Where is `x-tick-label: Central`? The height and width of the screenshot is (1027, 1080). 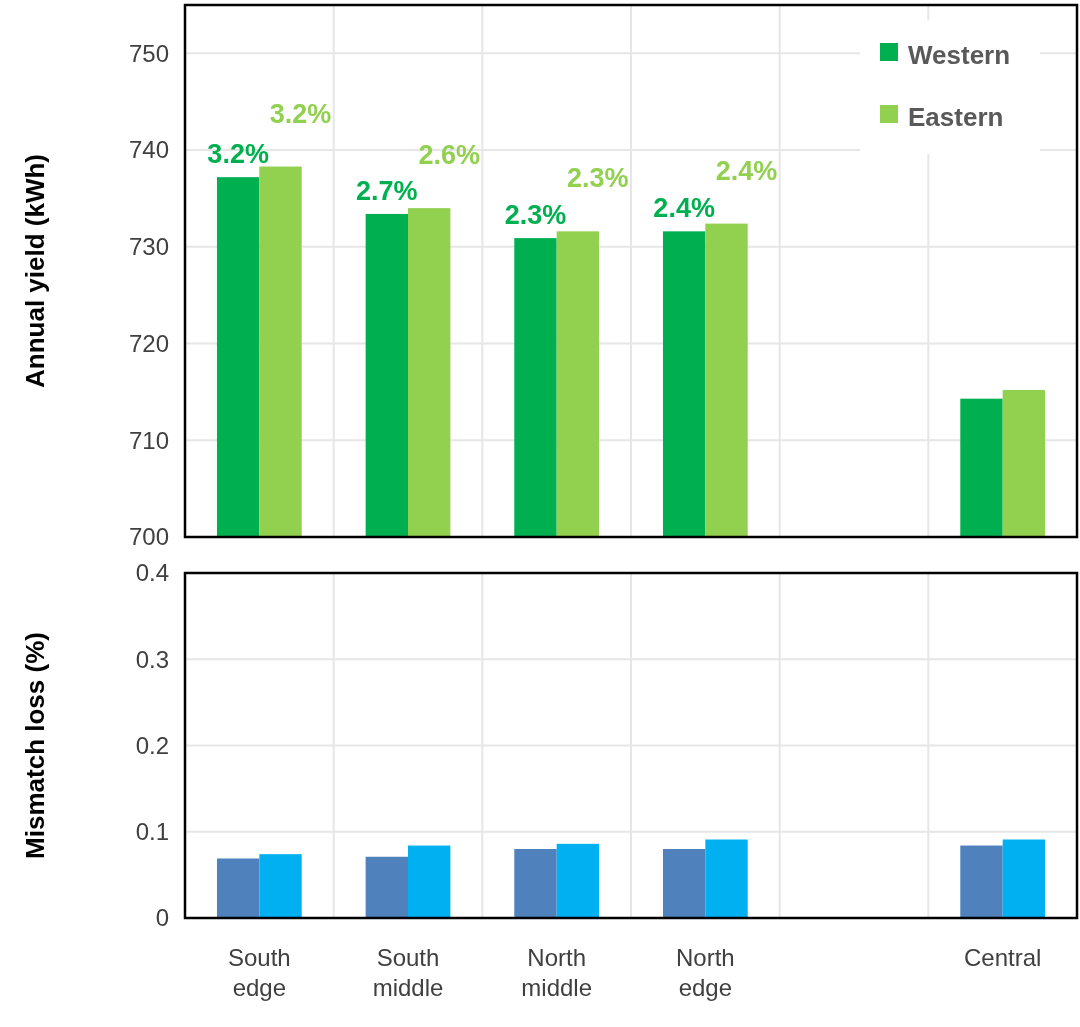 x-tick-label: Central is located at coordinates (1002, 957).